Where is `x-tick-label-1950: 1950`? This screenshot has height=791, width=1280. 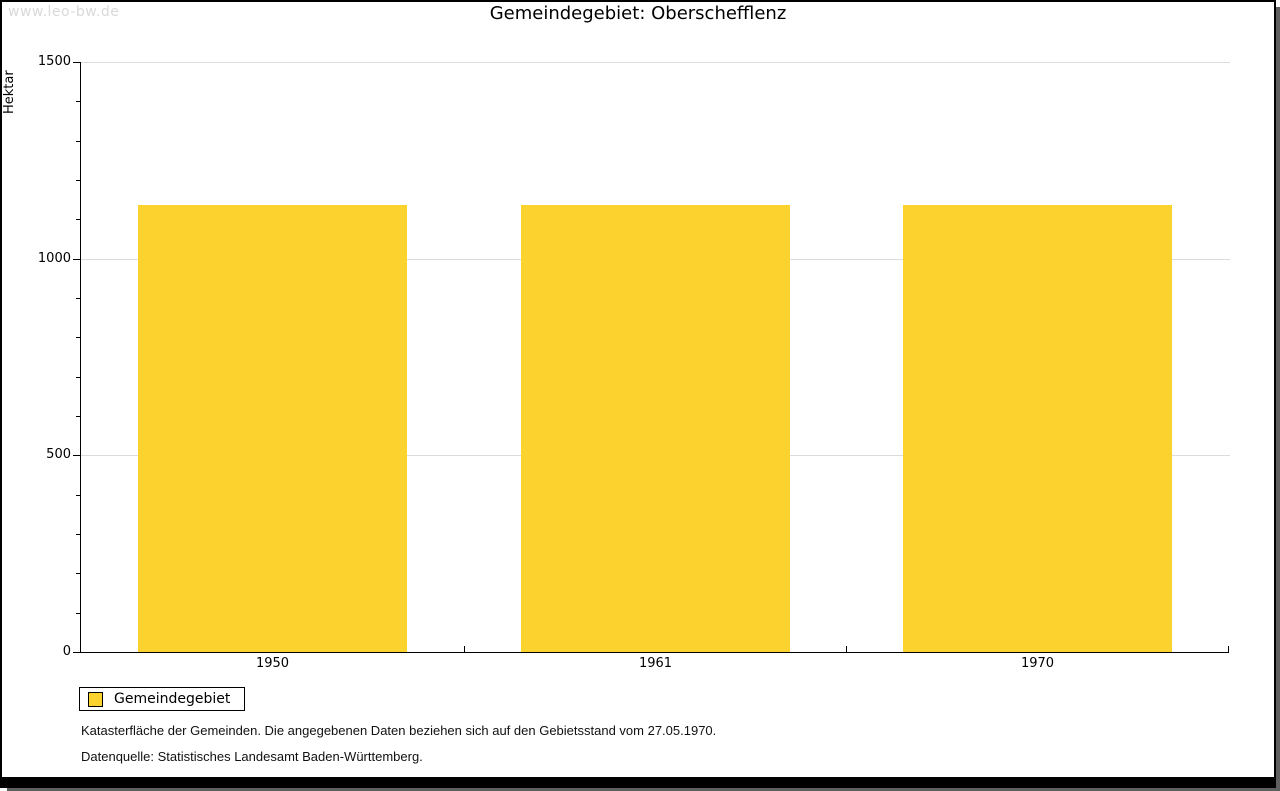
x-tick-label-1950: 1950 is located at coordinates (272, 663).